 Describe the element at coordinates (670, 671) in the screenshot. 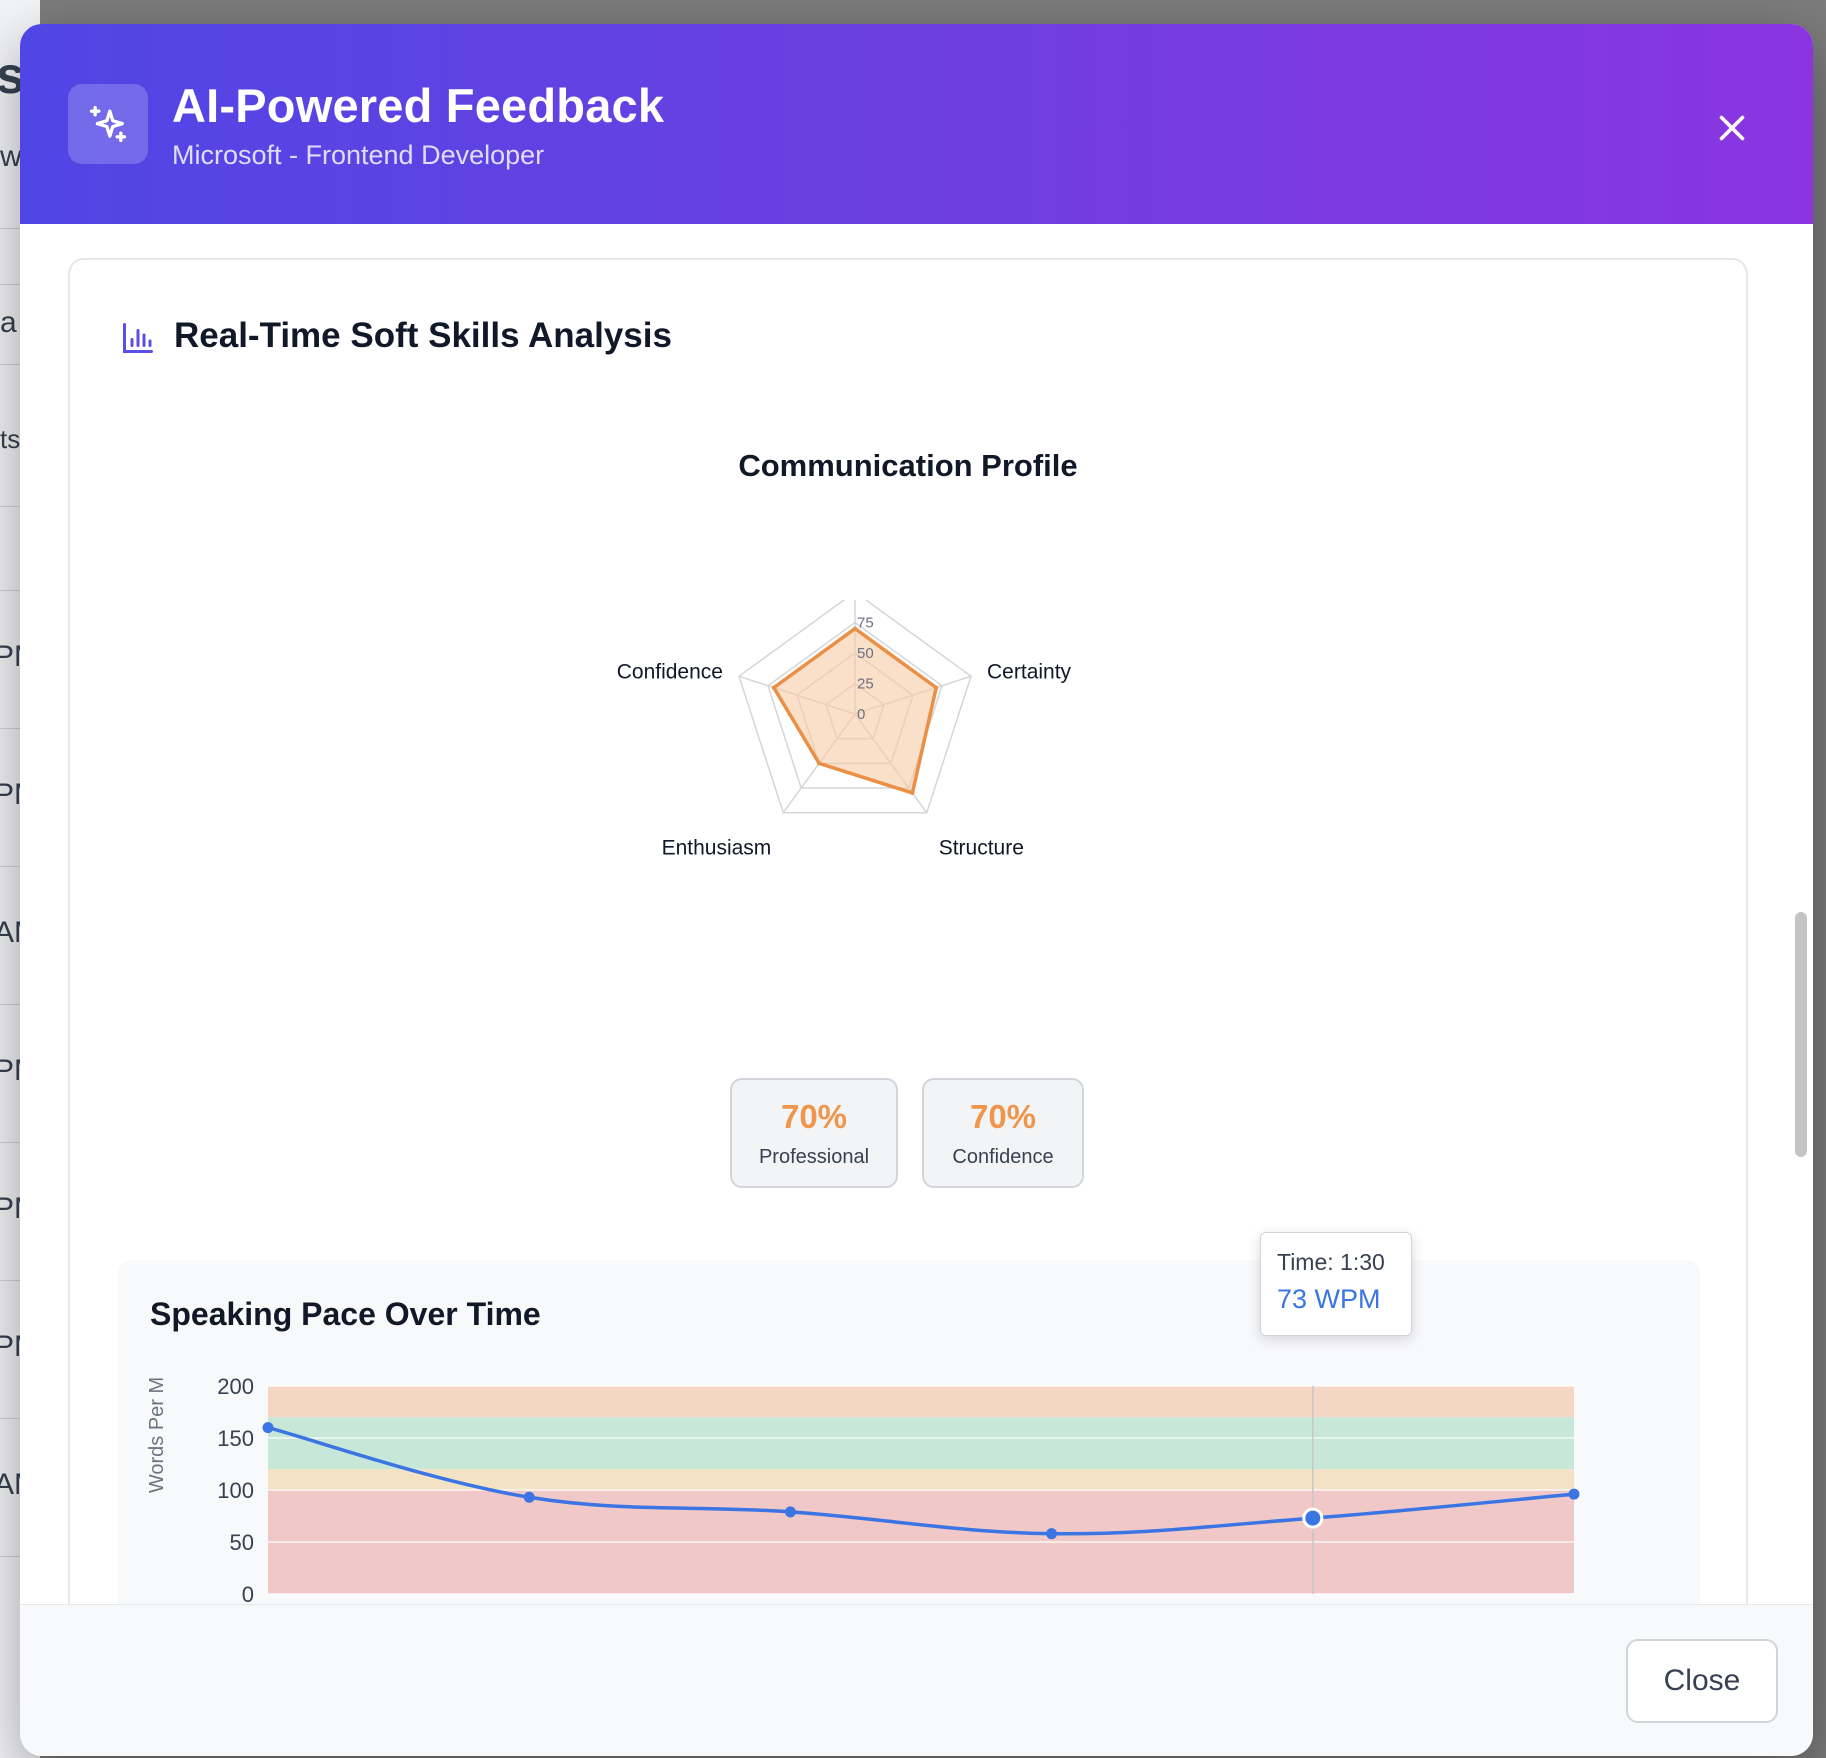

I see `radar-axis-label: Confidence` at that location.